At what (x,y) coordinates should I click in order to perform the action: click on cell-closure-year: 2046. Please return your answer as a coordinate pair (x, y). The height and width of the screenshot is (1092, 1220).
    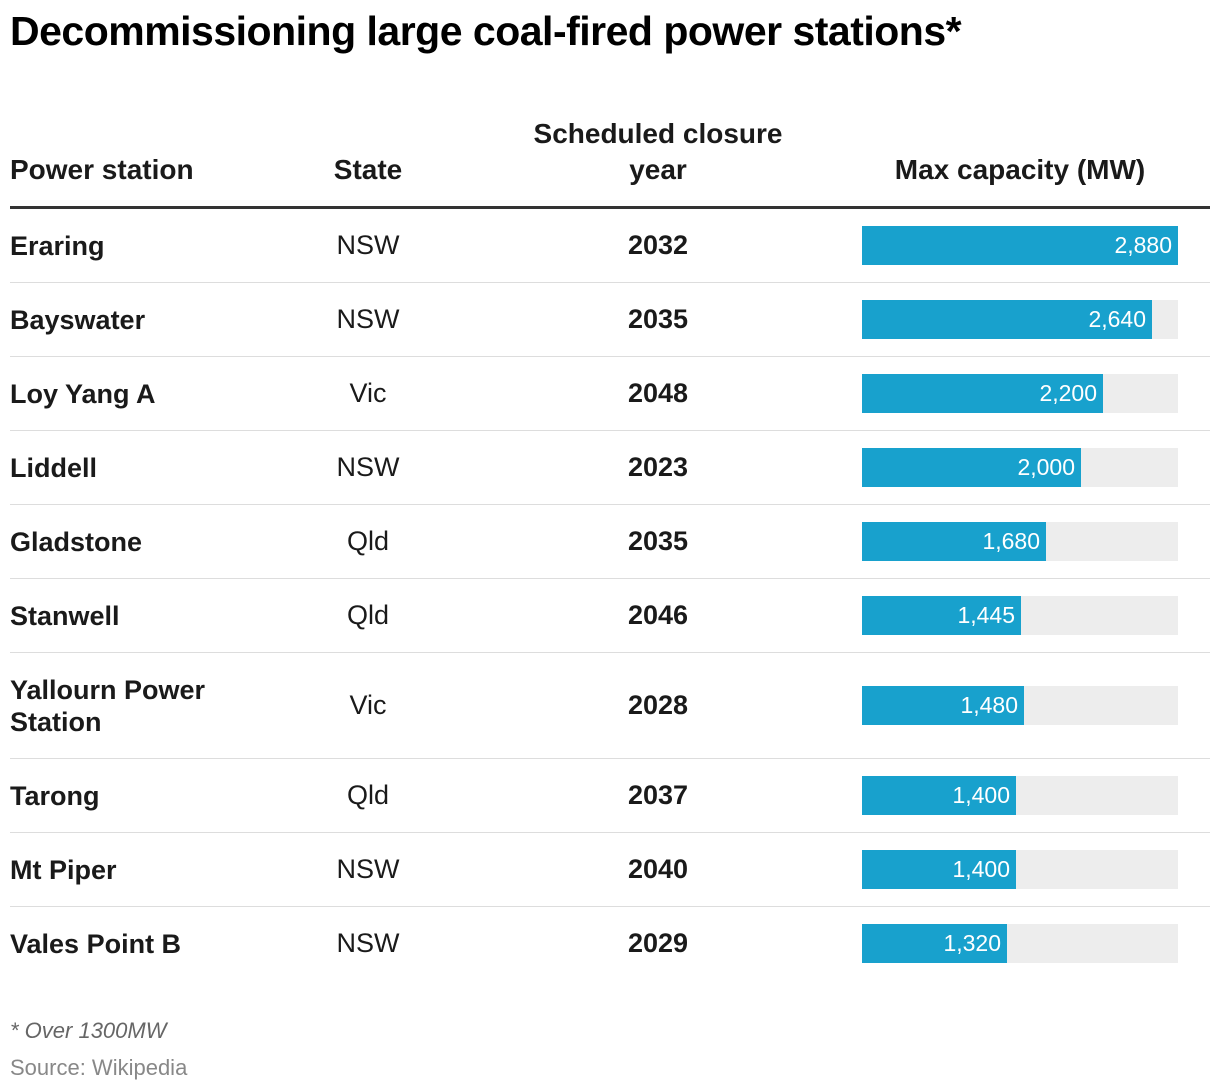
    Looking at the image, I should click on (658, 615).